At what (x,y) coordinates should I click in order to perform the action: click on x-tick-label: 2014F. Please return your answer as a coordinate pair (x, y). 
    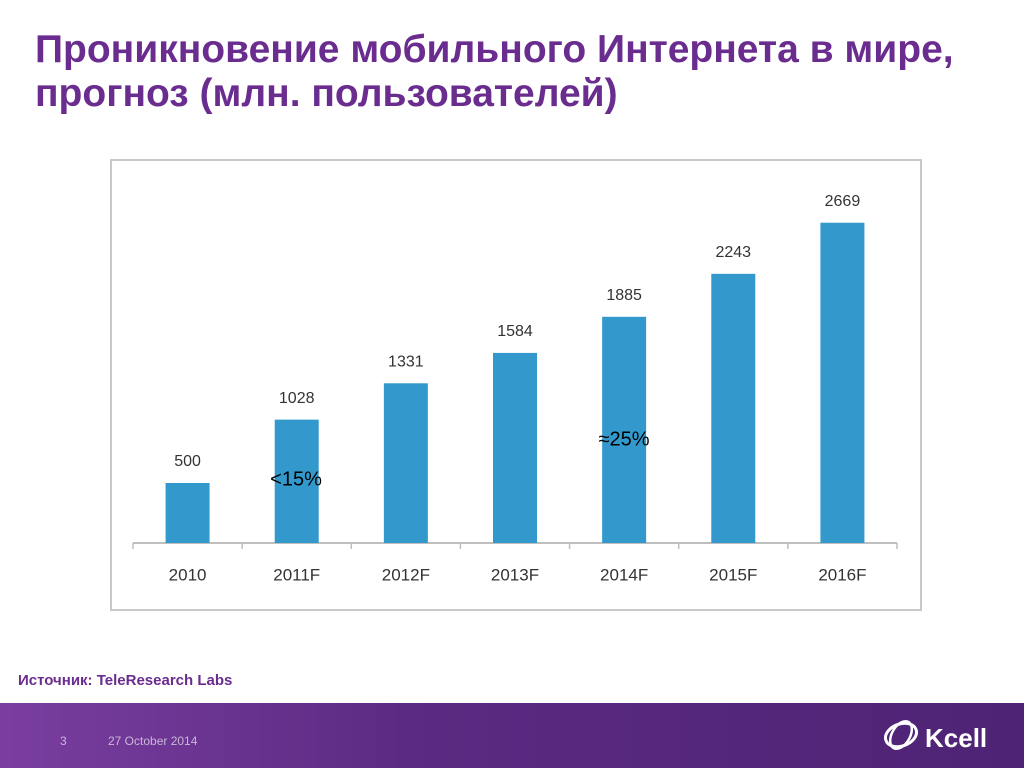
    Looking at the image, I should click on (624, 574).